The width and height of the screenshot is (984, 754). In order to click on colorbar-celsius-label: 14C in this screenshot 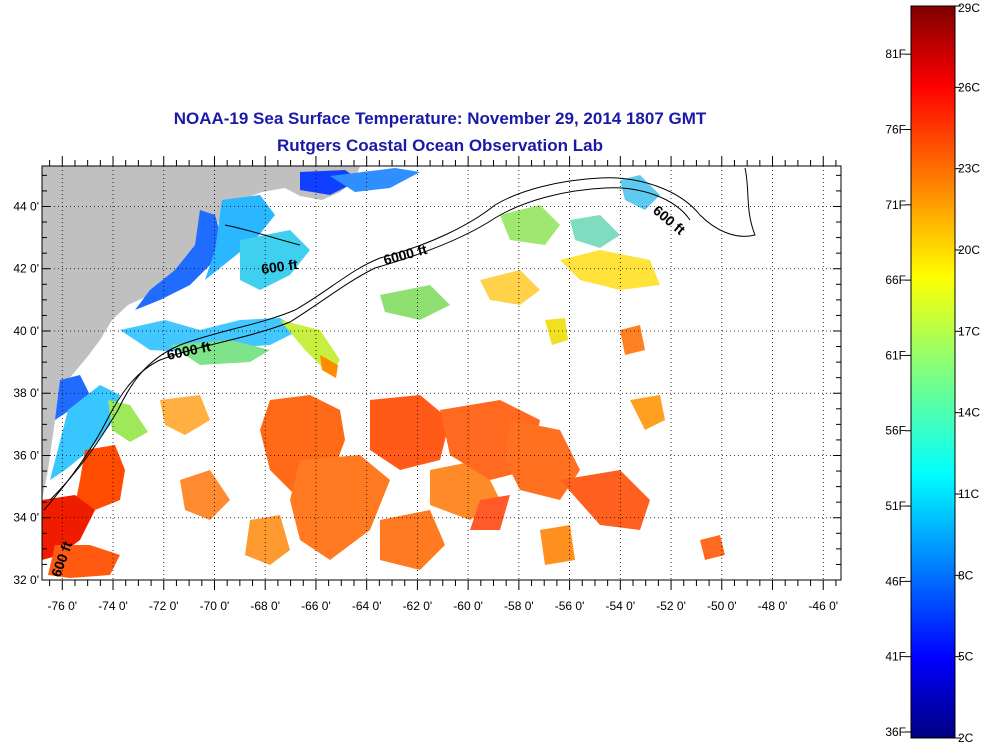, I will do `click(969, 413)`.